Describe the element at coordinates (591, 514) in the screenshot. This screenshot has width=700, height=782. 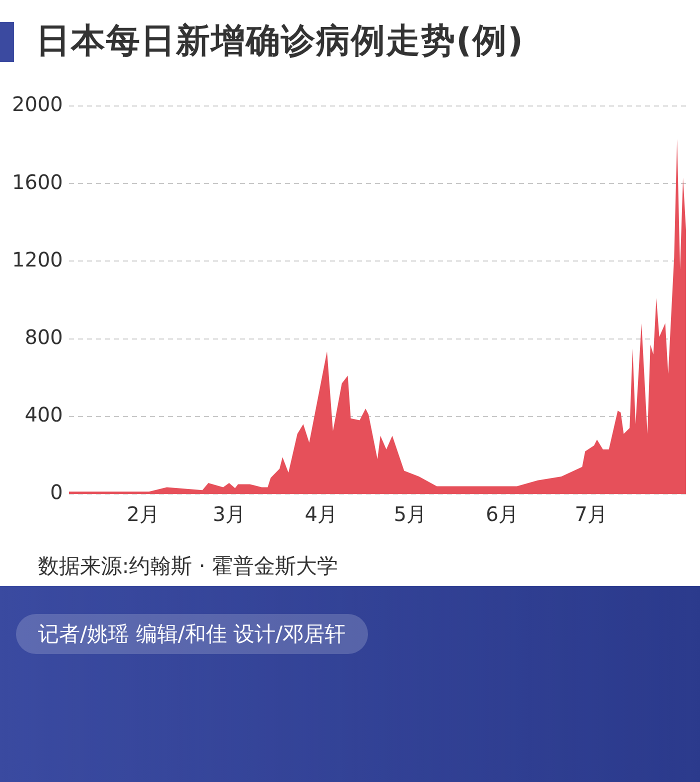
I see `x-tick-label: 7月` at that location.